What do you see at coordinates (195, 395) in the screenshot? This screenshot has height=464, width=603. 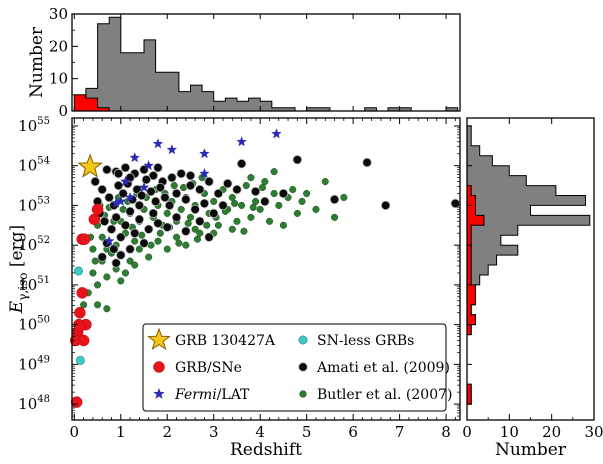 I see `legend-label-fermi: Fermi` at bounding box center [195, 395].